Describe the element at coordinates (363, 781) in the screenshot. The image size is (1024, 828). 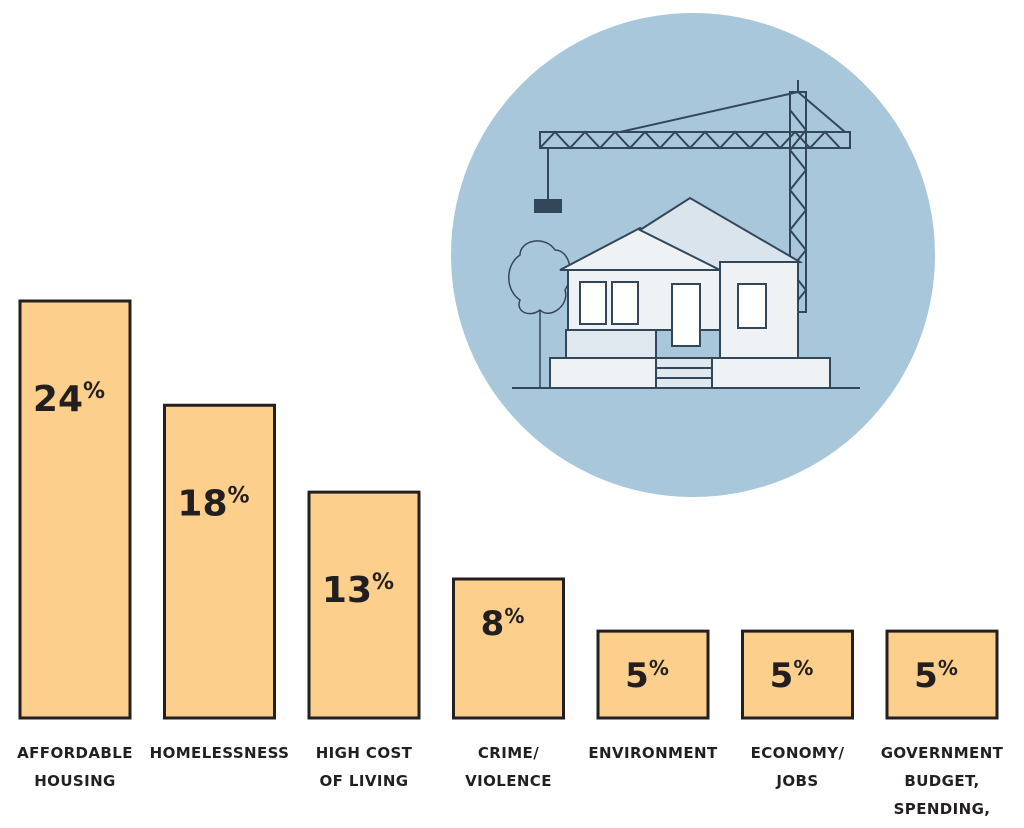
I see `category-label: OF LIVING` at that location.